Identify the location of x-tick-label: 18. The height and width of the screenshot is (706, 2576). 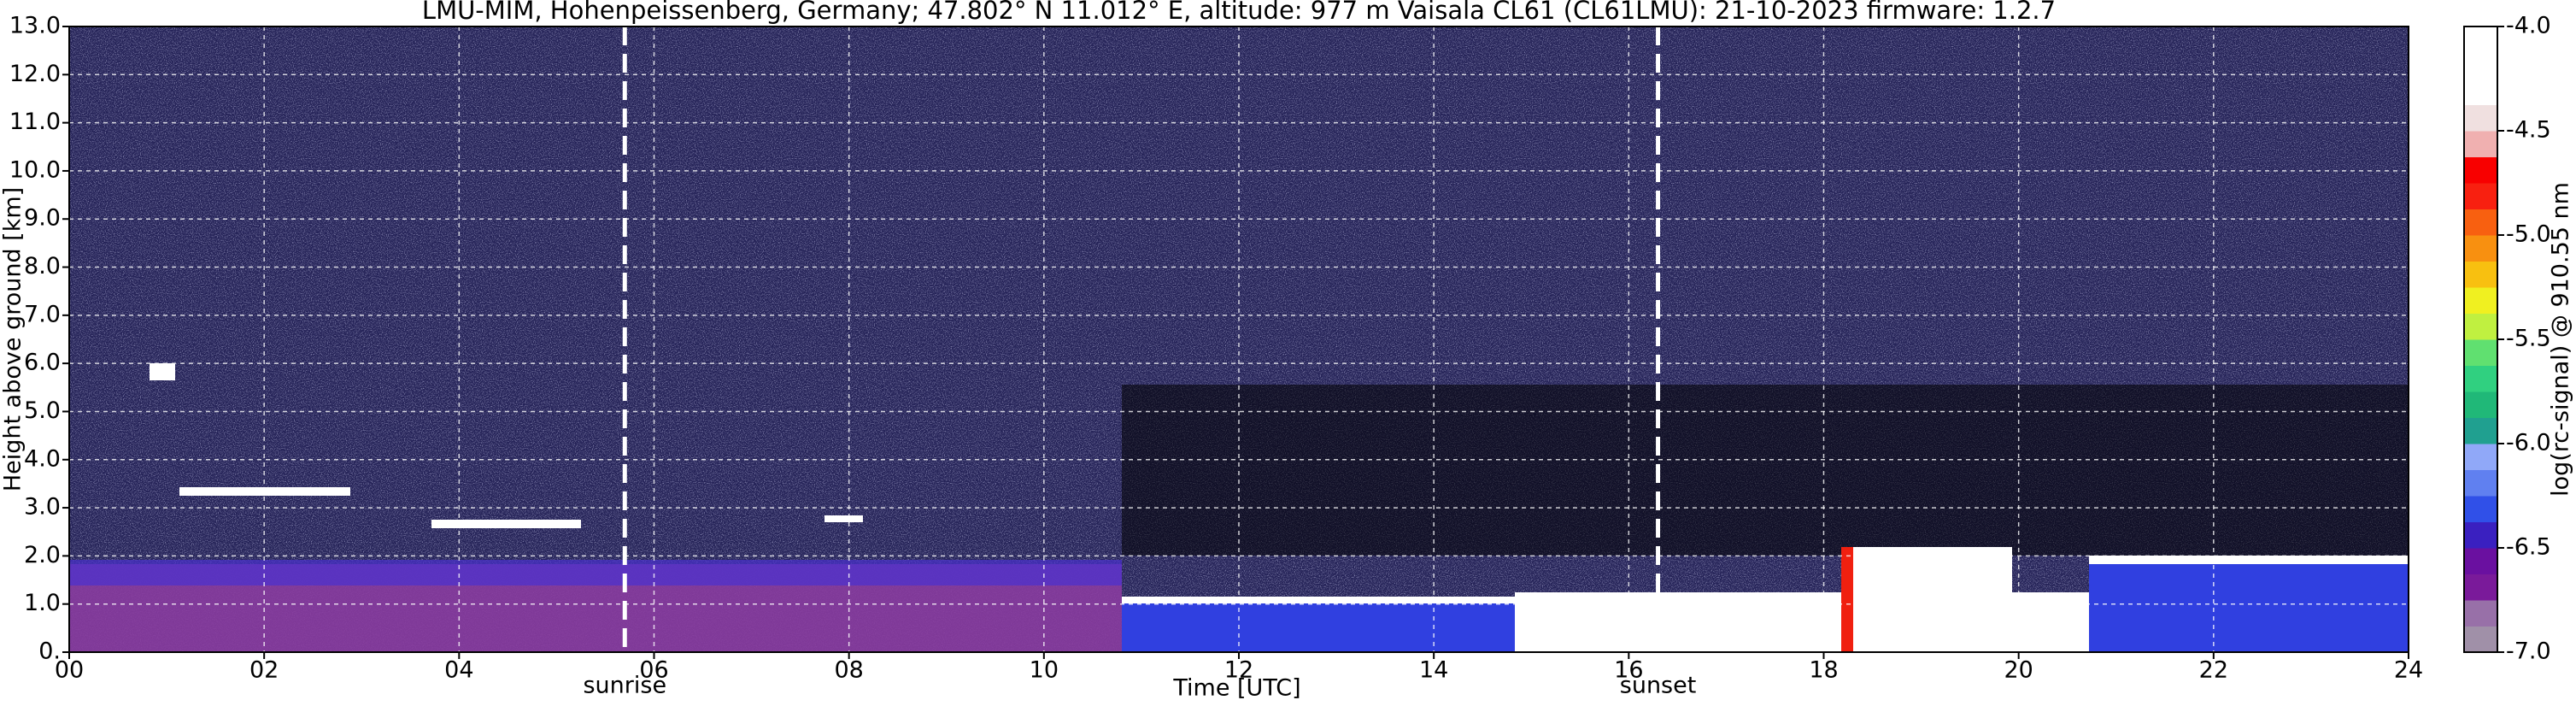
(1824, 670).